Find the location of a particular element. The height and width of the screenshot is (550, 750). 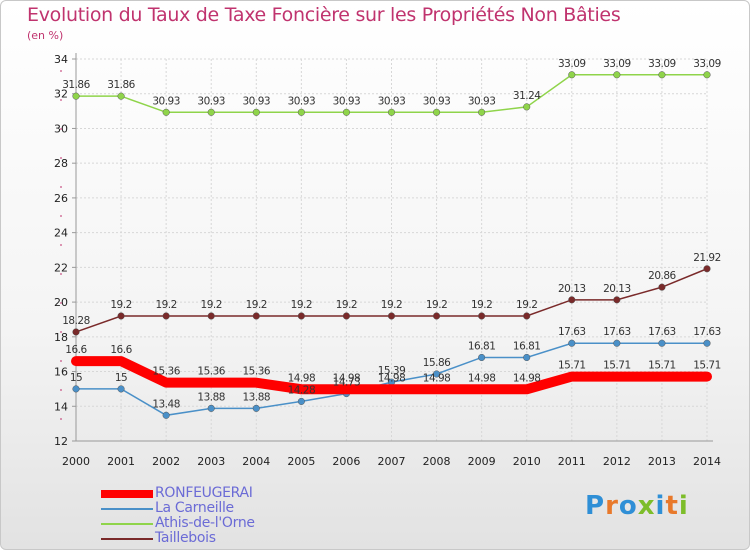

data-label-la-carneille: 14.73 is located at coordinates (347, 383).